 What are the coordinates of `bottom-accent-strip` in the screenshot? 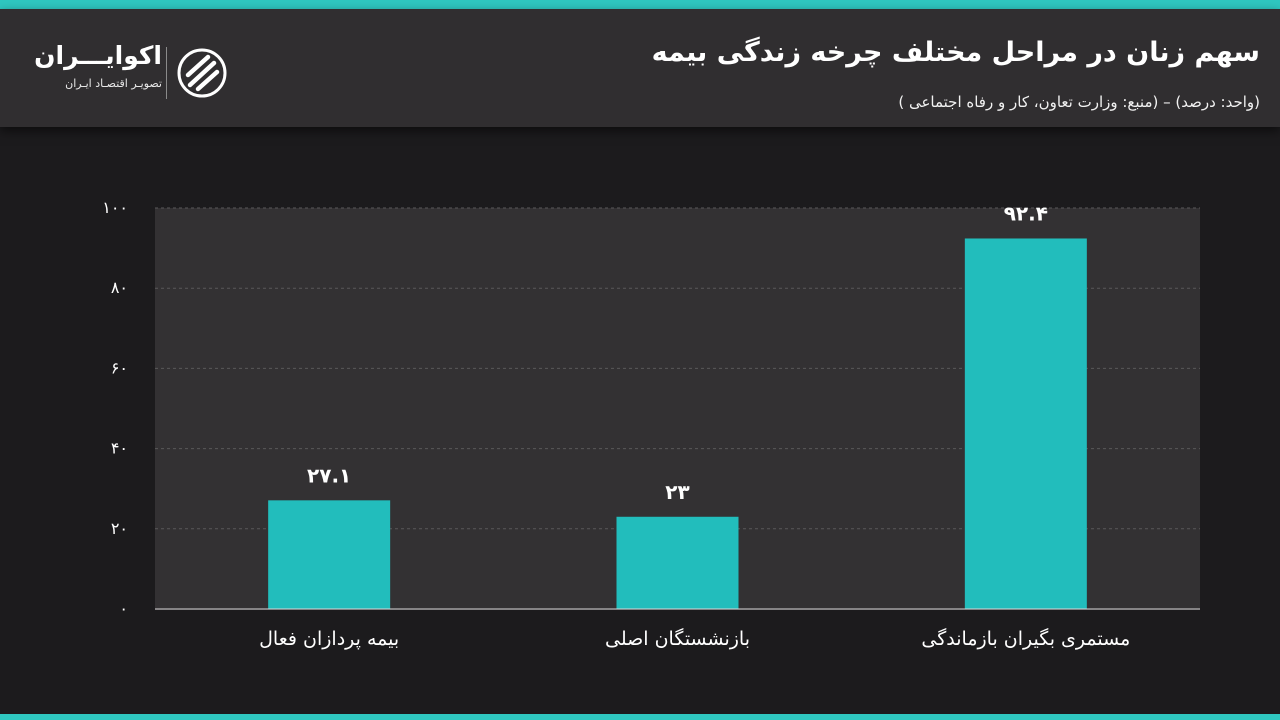 It's located at (640, 717).